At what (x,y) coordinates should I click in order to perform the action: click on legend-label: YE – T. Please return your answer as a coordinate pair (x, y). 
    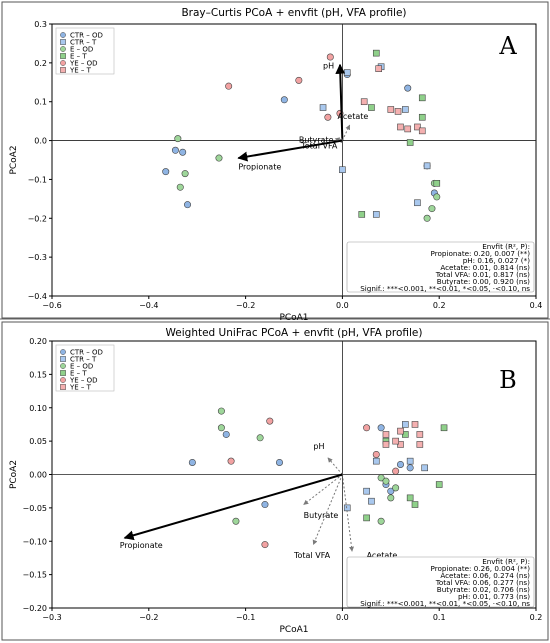
    Looking at the image, I should click on (80, 70).